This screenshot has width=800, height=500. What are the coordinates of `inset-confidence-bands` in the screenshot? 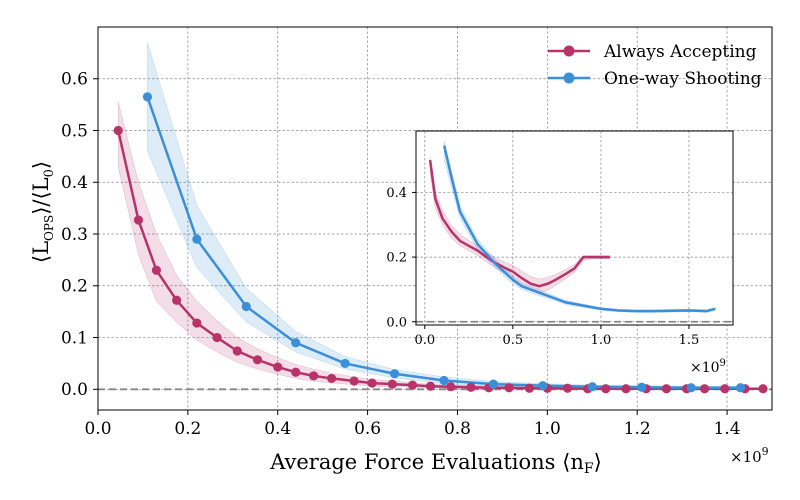 It's located at (572, 226).